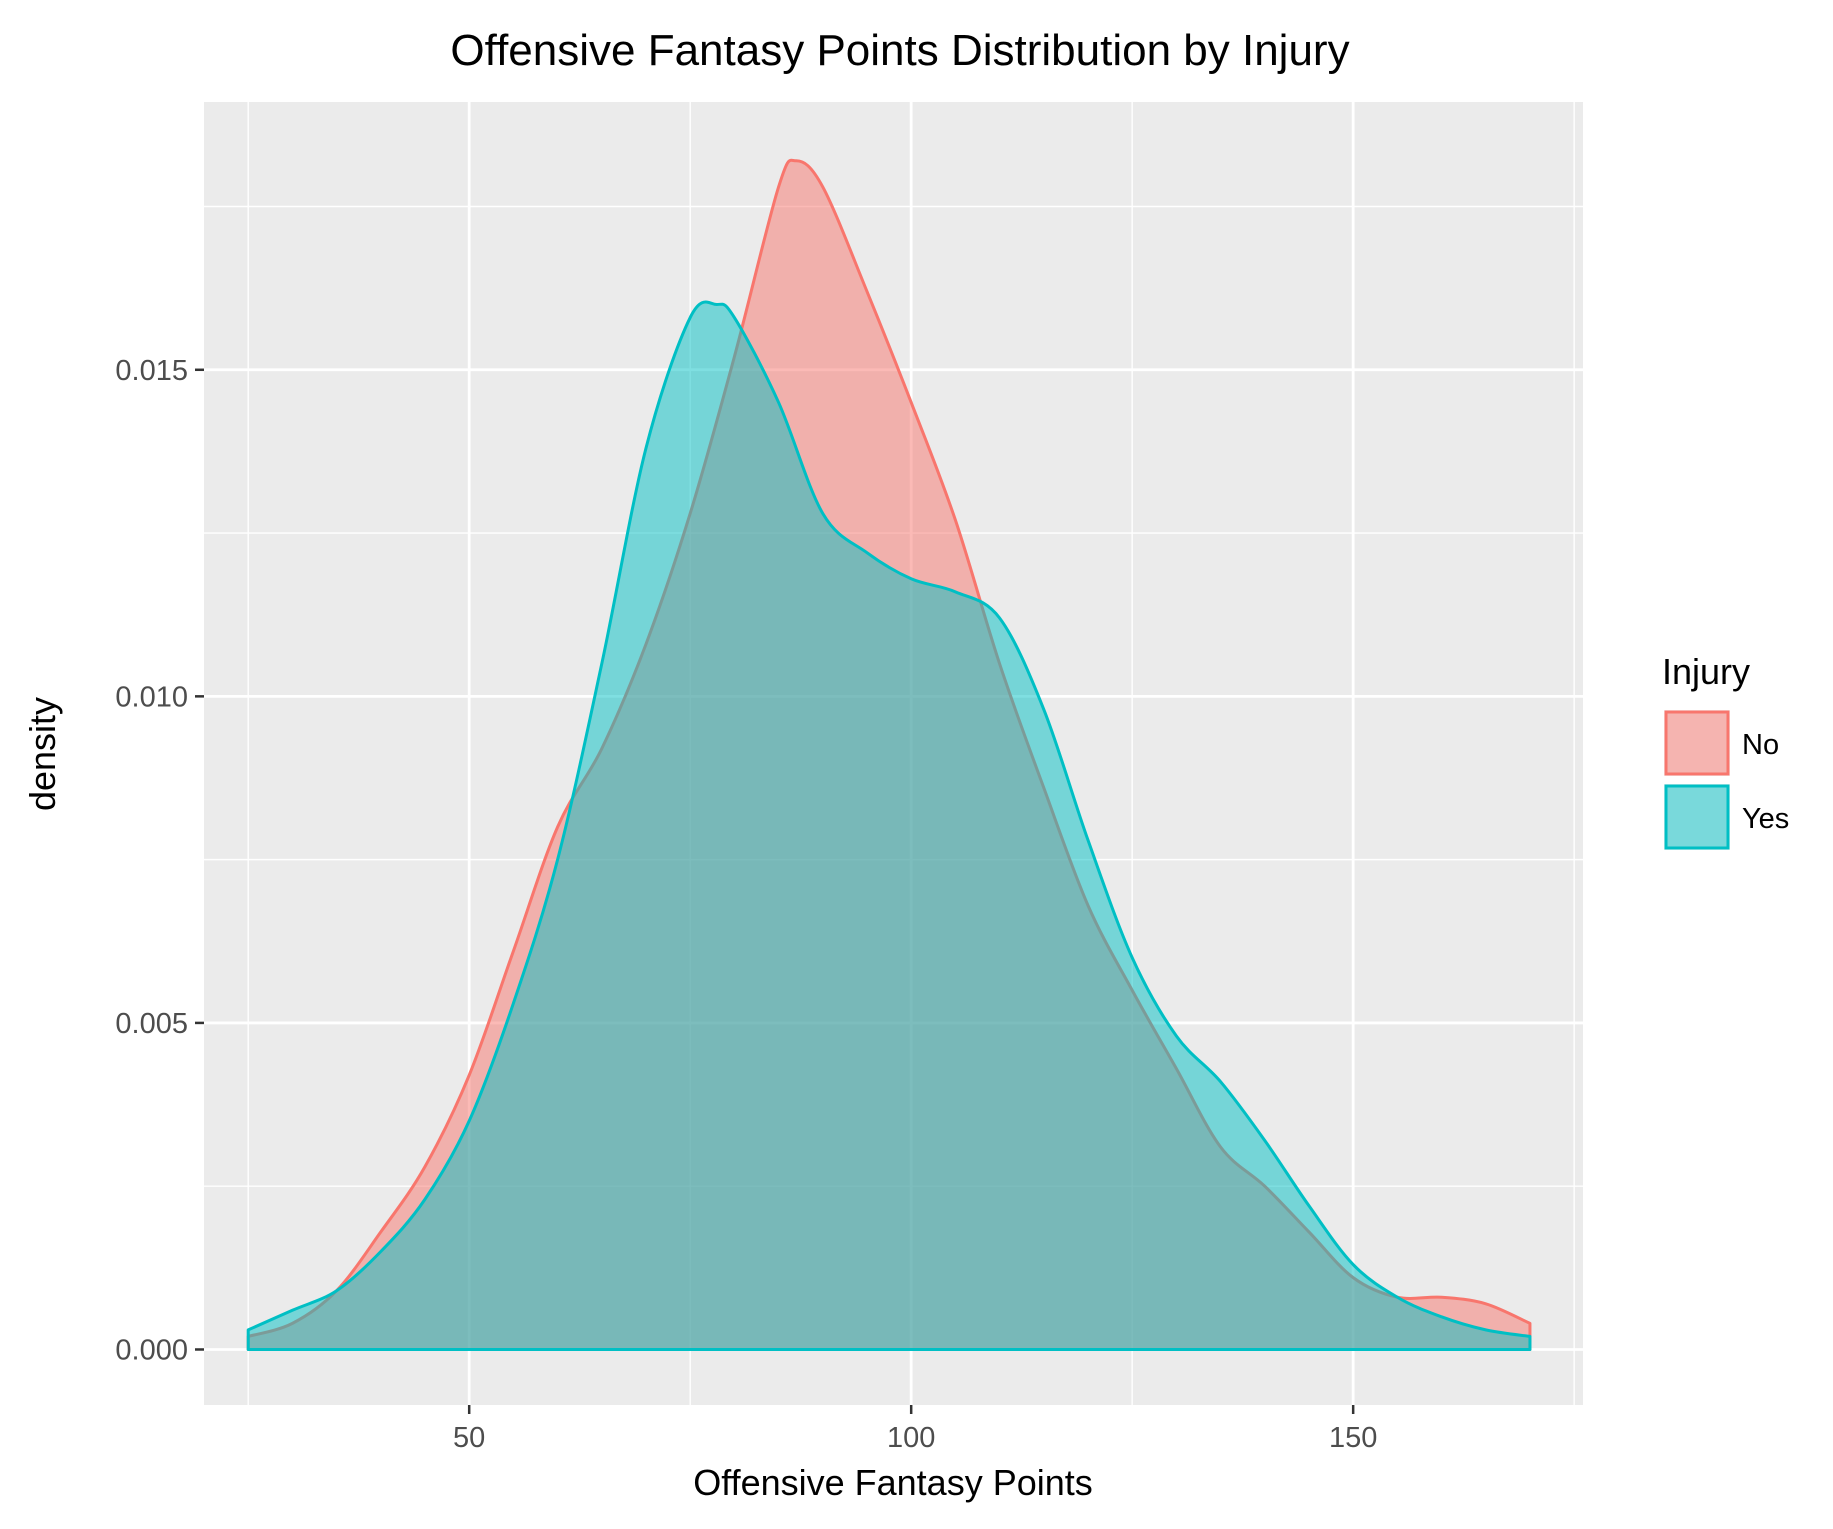 The image size is (1833, 1529). What do you see at coordinates (893, 1482) in the screenshot?
I see `x-axis-title: Offensive Fantasy Points` at bounding box center [893, 1482].